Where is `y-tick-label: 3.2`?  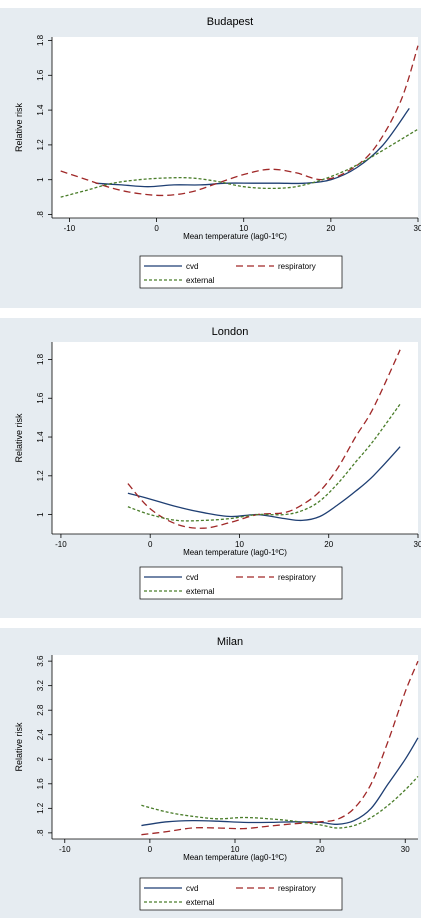
y-tick-label: 3.2 is located at coordinates (40, 686).